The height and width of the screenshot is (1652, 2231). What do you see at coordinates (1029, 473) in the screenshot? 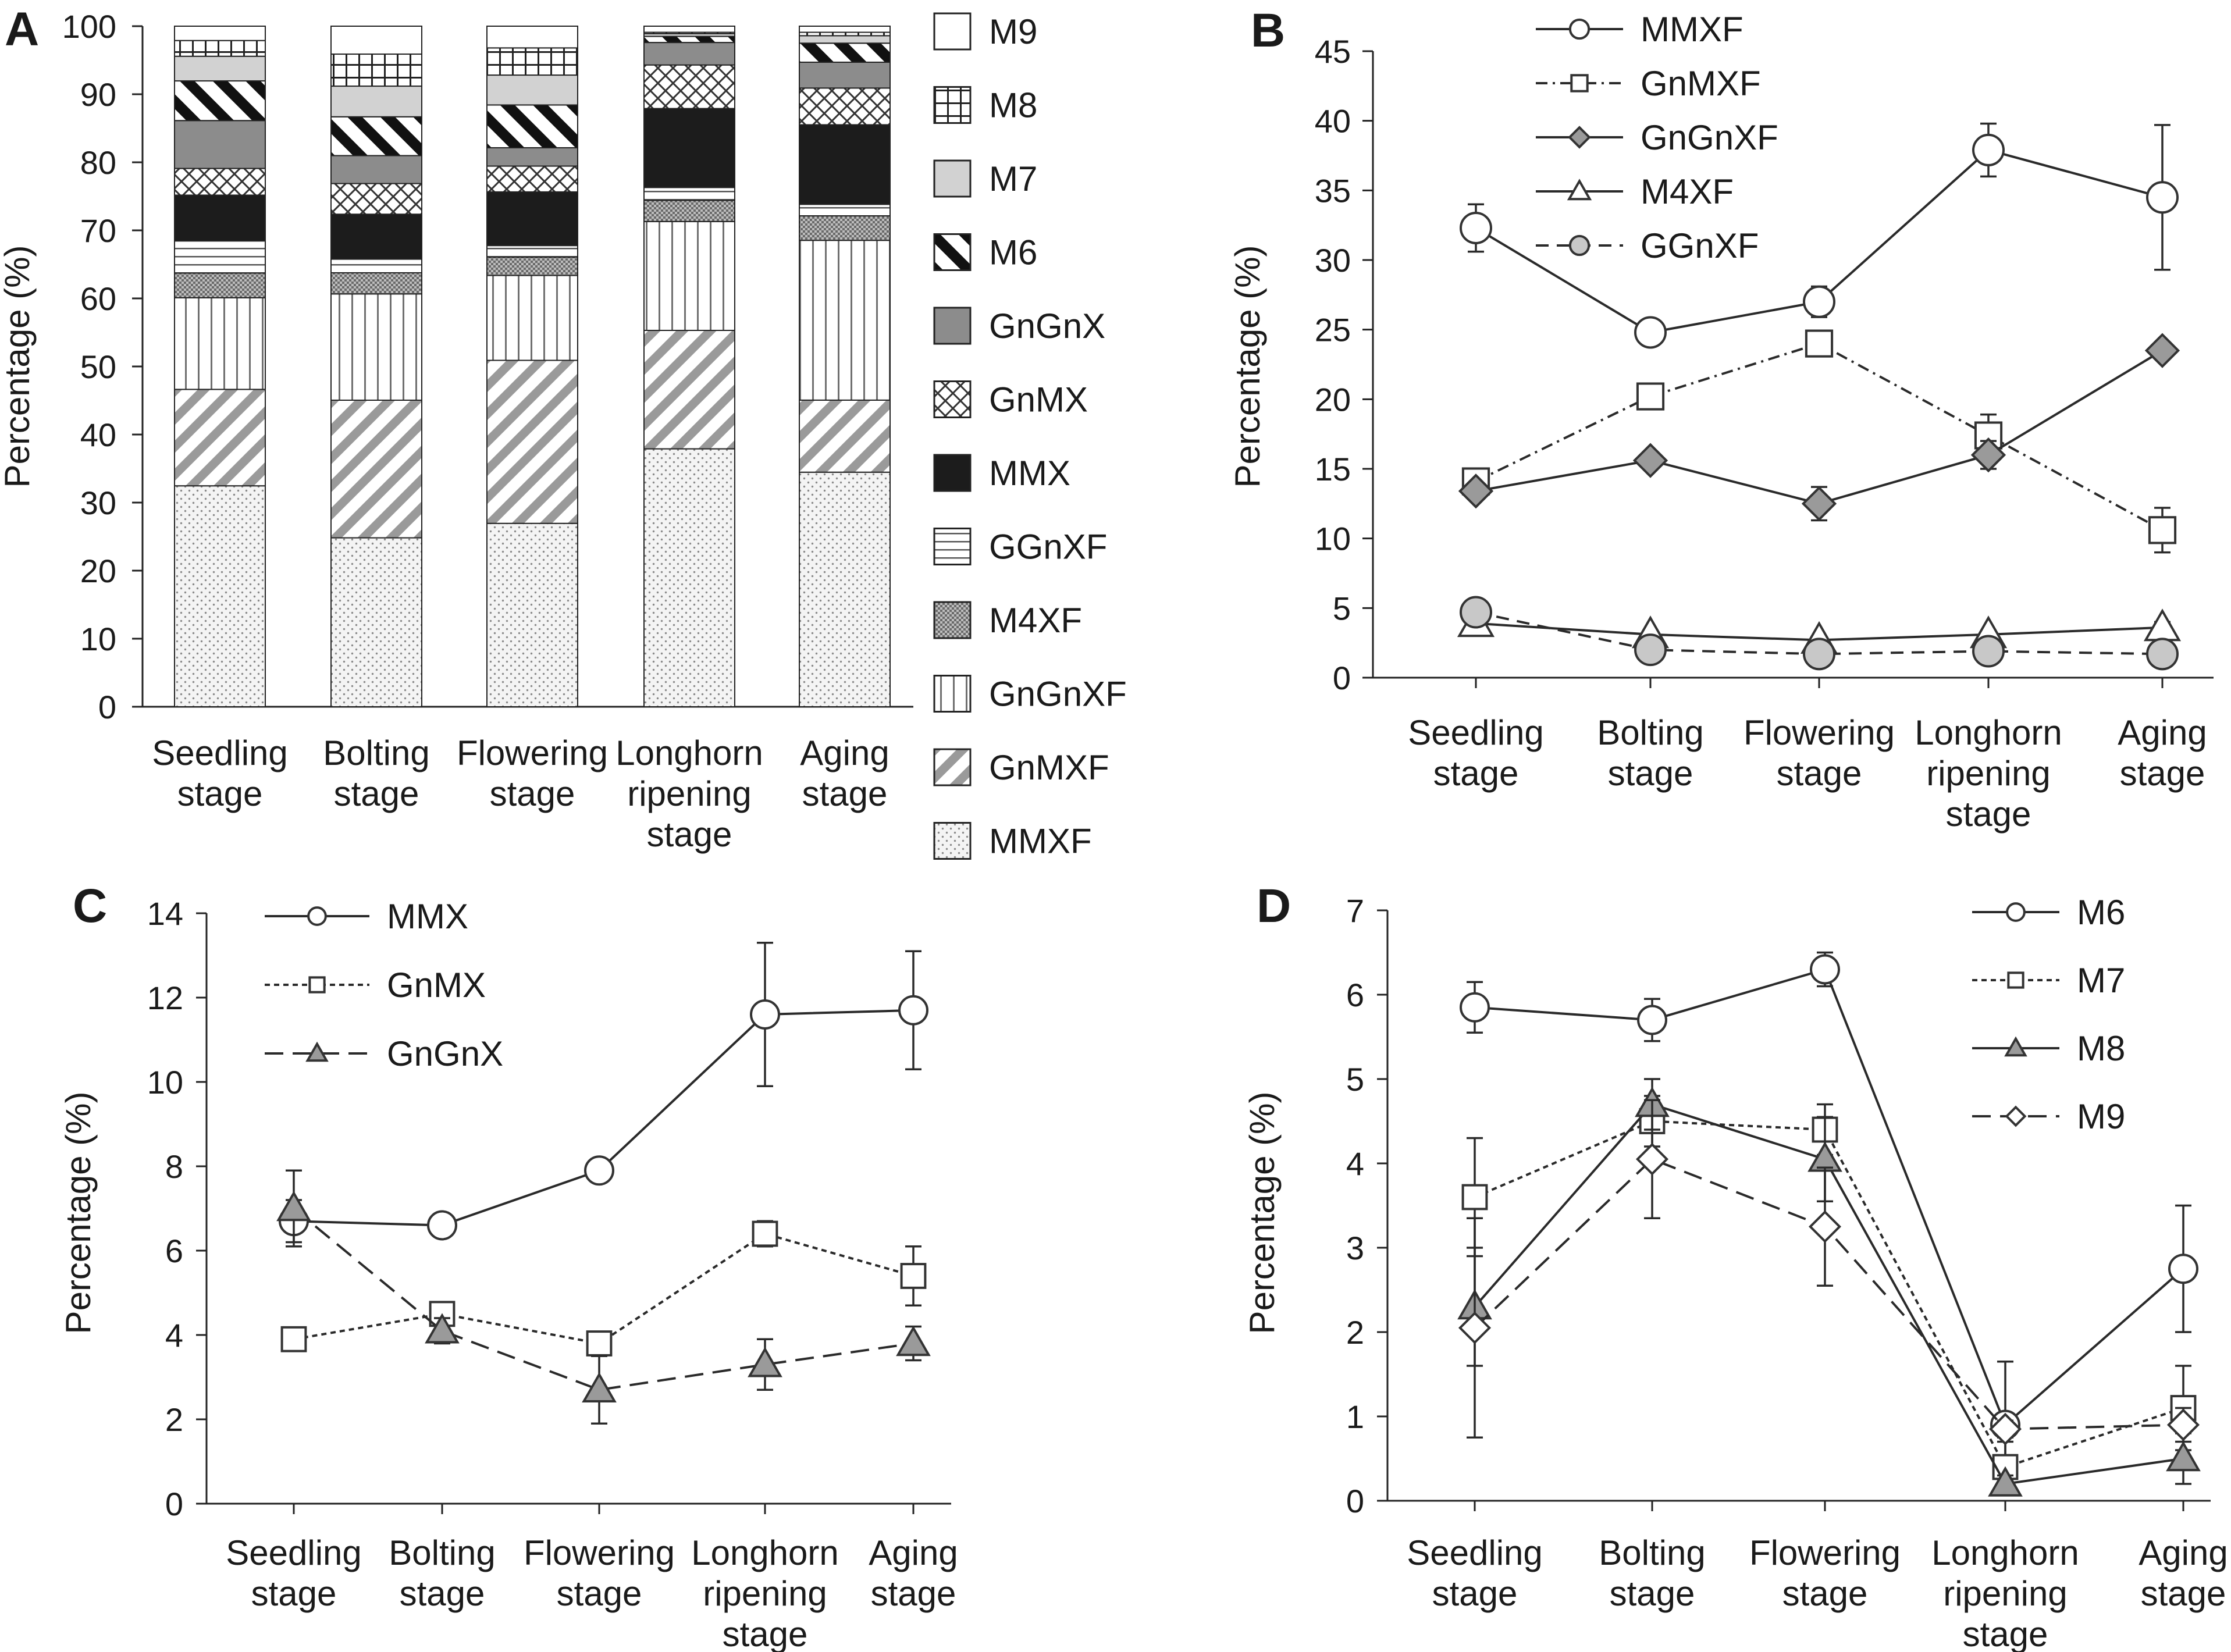
I see `legend-label-mmx: MMX` at bounding box center [1029, 473].